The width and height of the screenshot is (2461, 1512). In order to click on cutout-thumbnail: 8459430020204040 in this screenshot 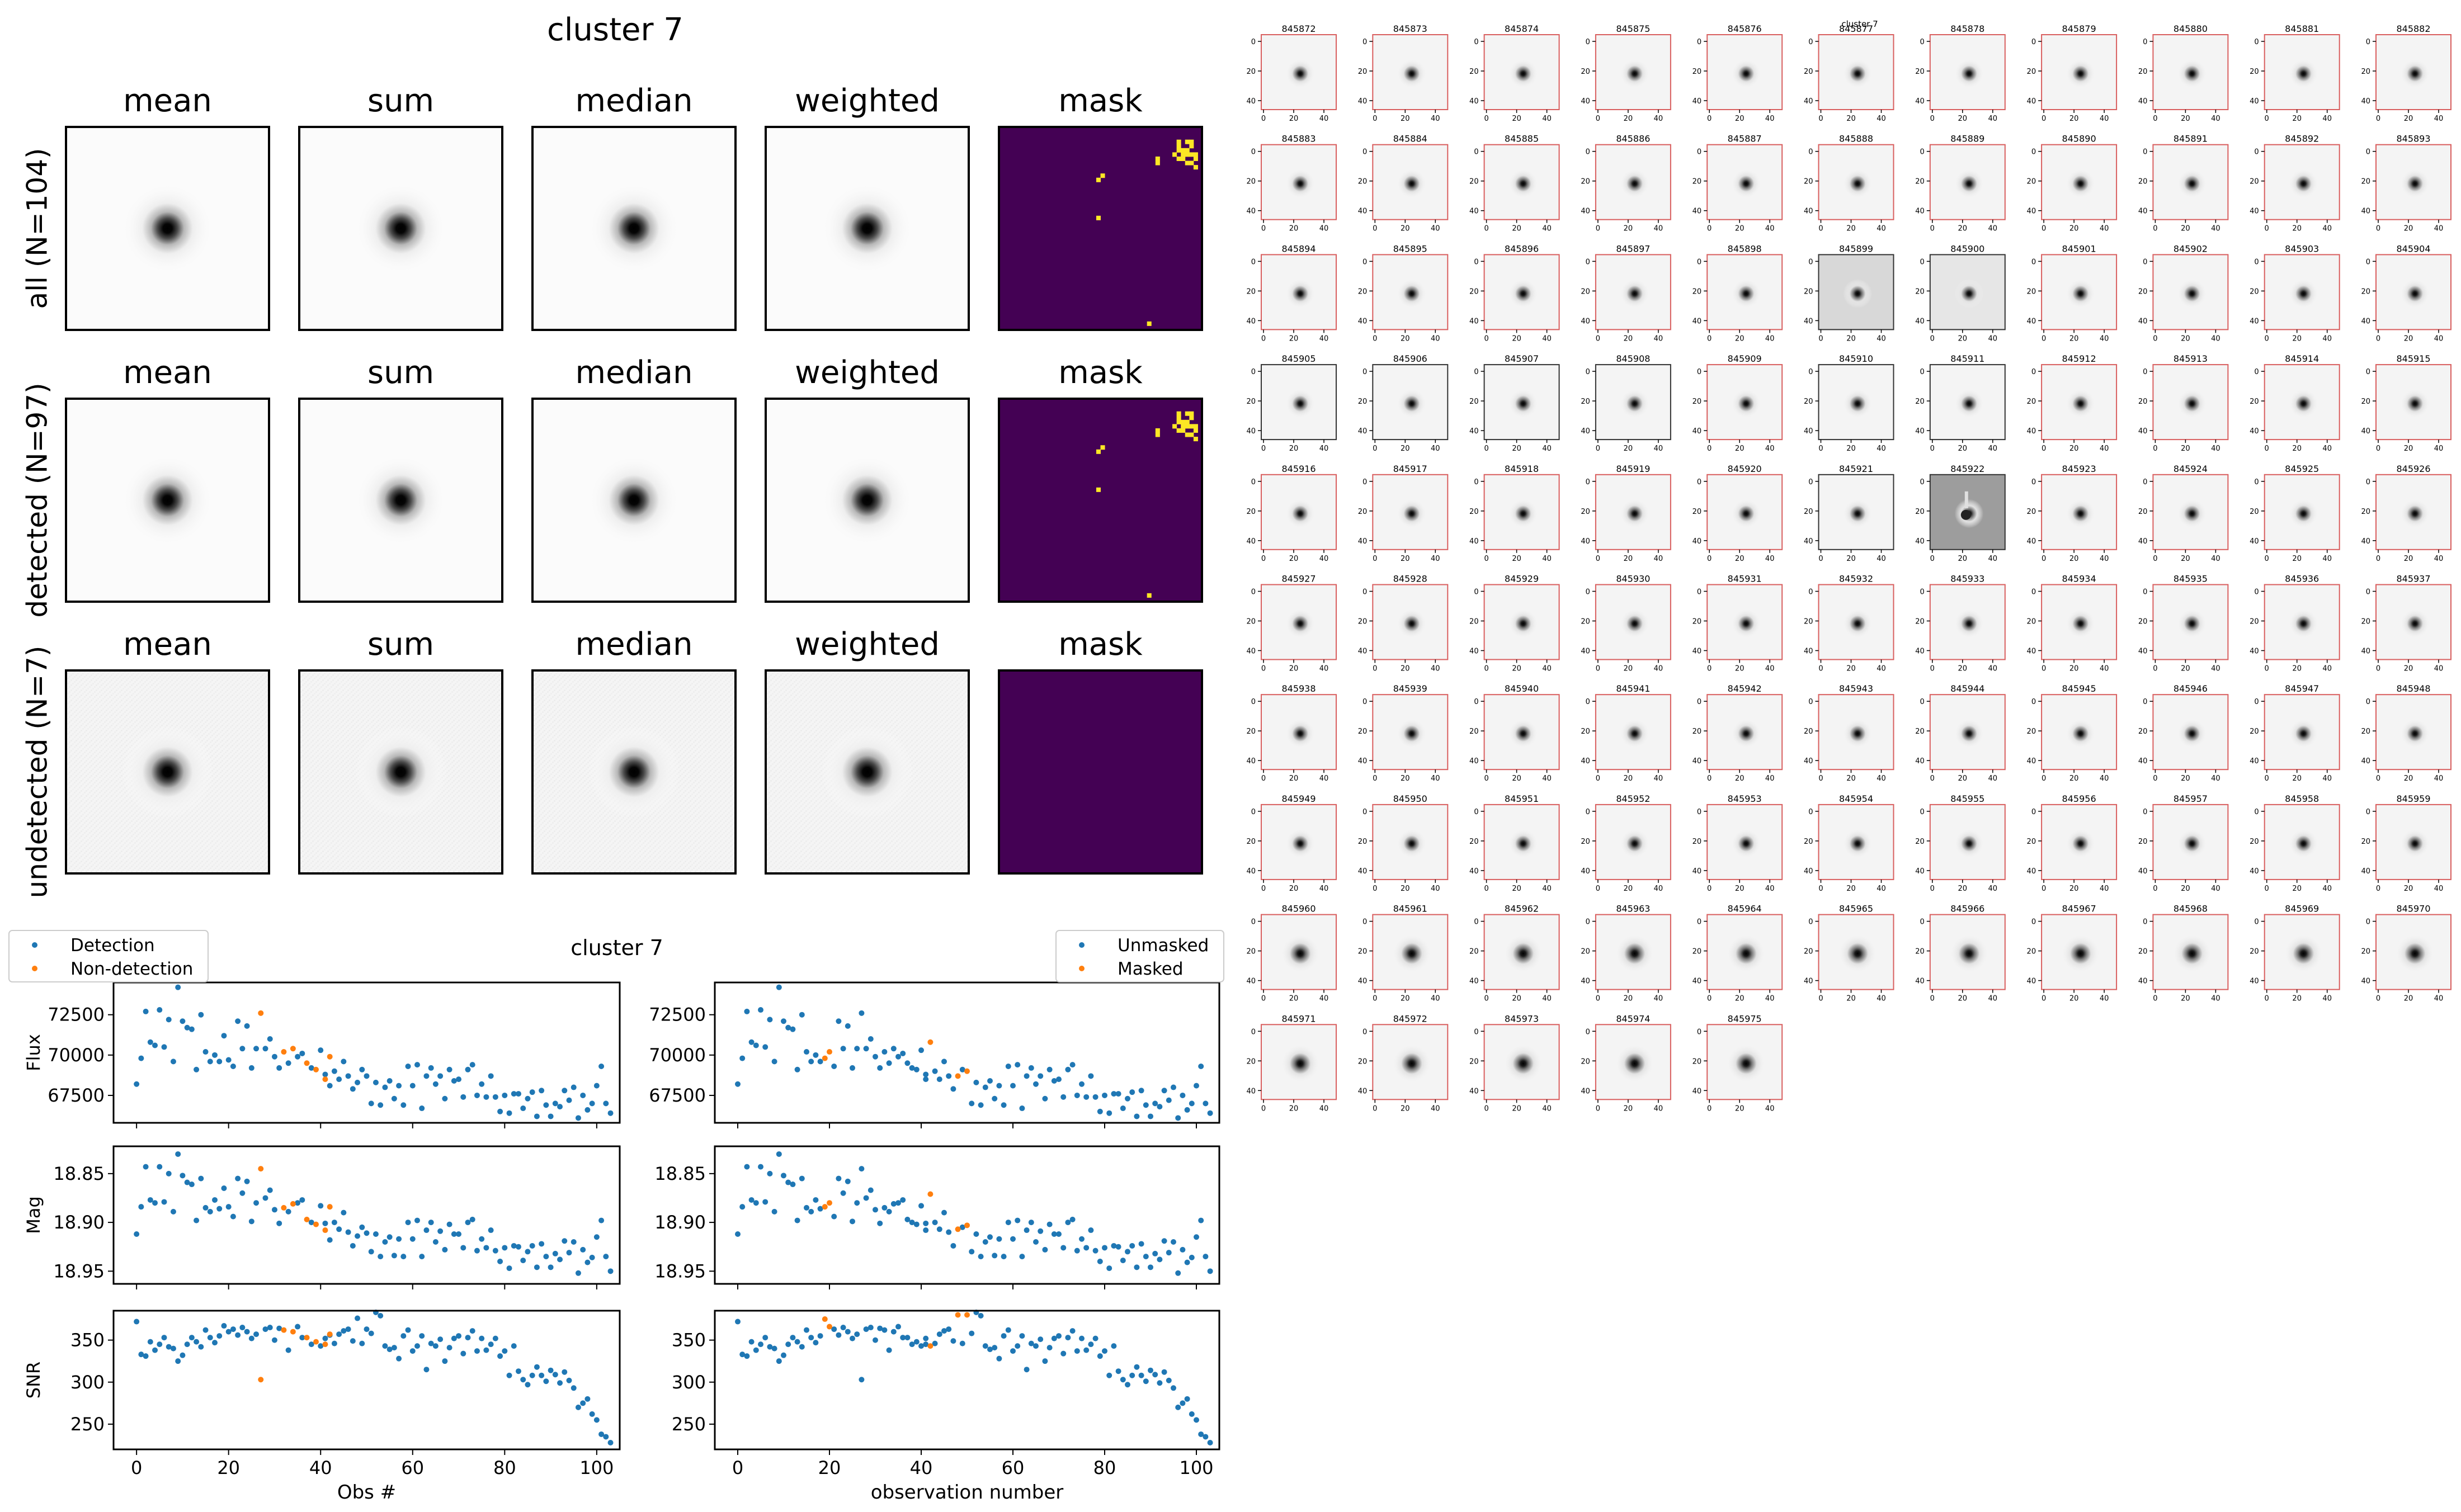, I will do `click(1849, 733)`.